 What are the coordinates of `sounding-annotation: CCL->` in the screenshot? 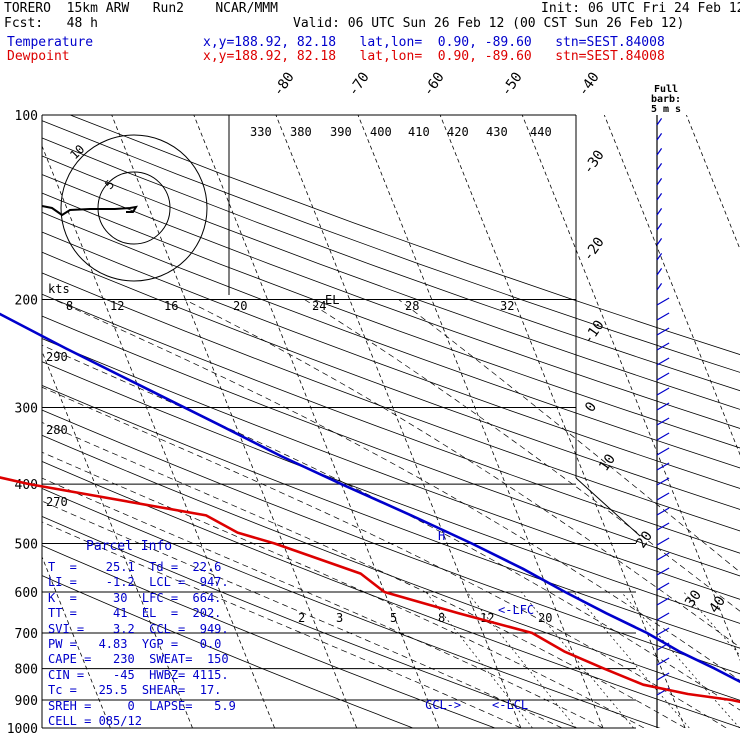 It's located at (443, 705).